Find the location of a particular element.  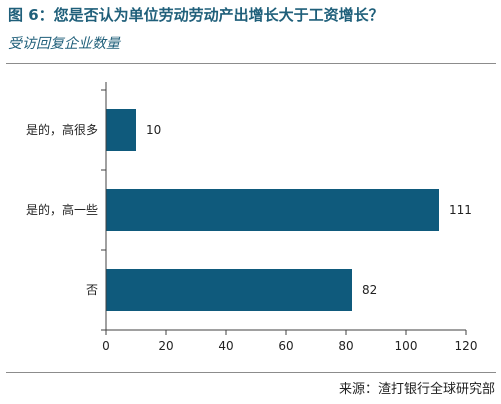

x-tick-label: 20 is located at coordinates (165, 346).